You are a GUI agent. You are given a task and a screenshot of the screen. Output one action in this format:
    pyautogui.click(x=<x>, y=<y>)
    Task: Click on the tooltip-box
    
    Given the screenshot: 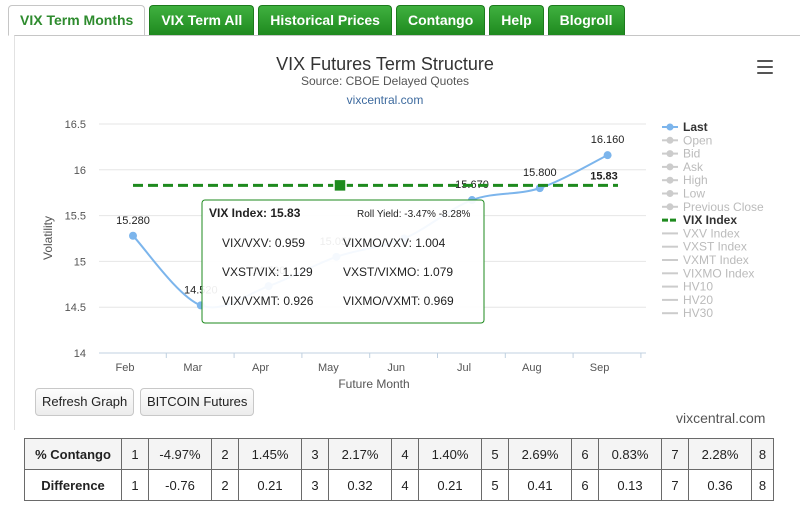 What is the action you would take?
    pyautogui.click(x=343, y=261)
    